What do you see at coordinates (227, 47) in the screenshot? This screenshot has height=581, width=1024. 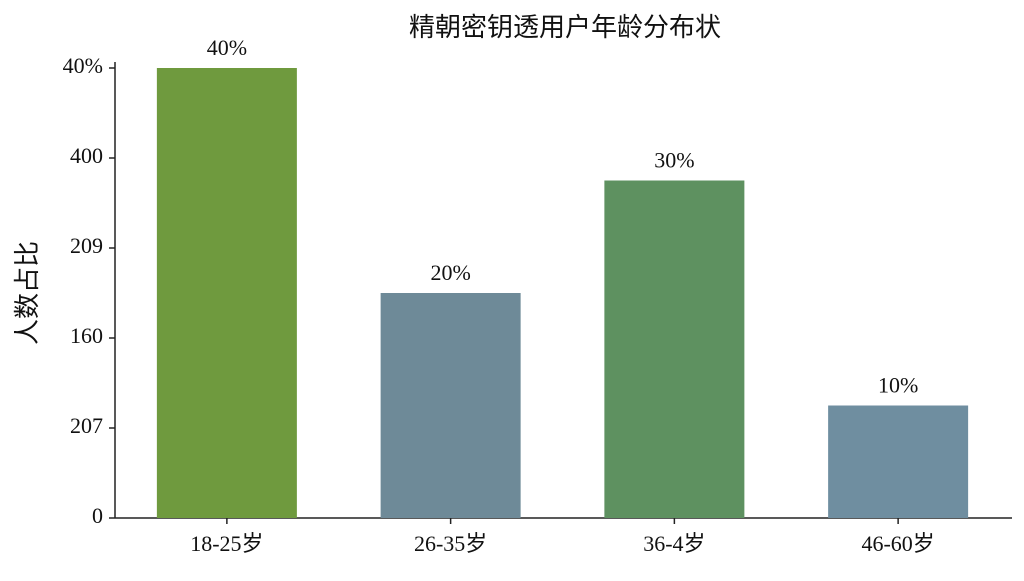 I see `value-label: 40%` at bounding box center [227, 47].